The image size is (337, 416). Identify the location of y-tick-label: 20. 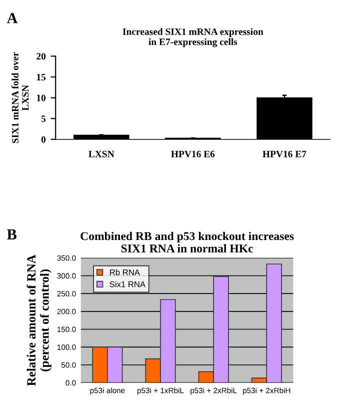
(41, 56).